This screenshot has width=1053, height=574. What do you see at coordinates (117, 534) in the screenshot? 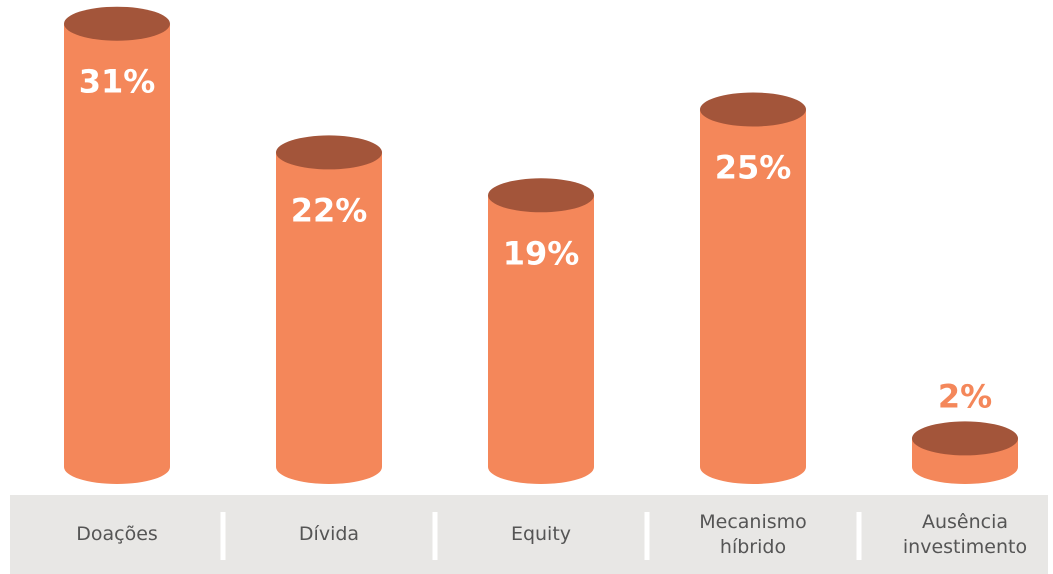
I see `category-label: Doações` at bounding box center [117, 534].